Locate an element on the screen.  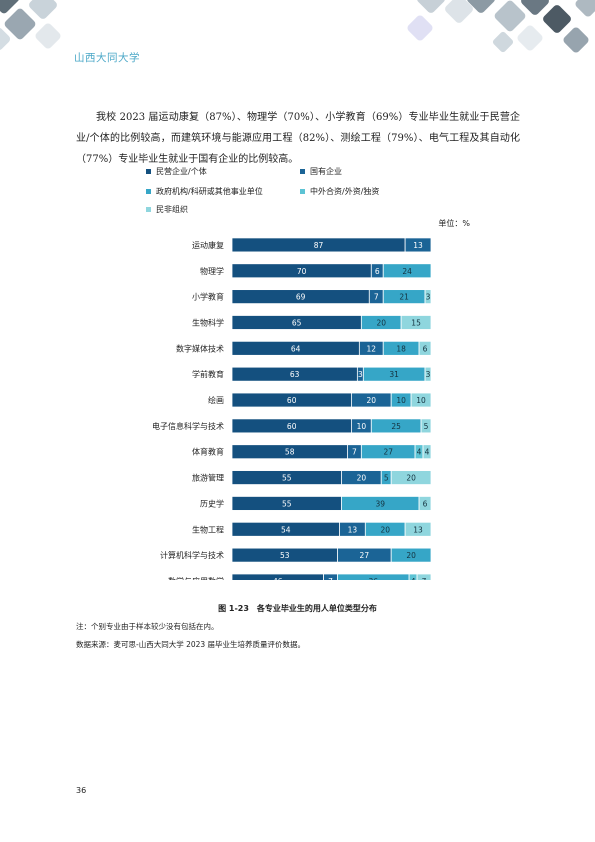
bar-value-label: 70 is located at coordinates (302, 271).